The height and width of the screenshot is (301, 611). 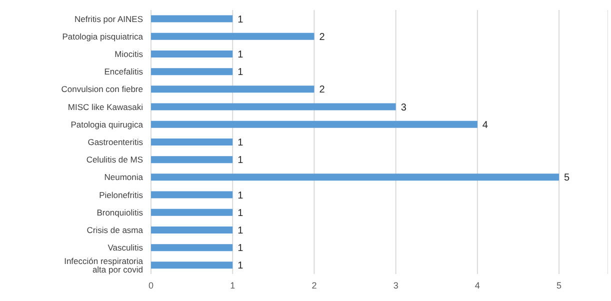 I want to click on x-tick-label: 4, so click(x=477, y=285).